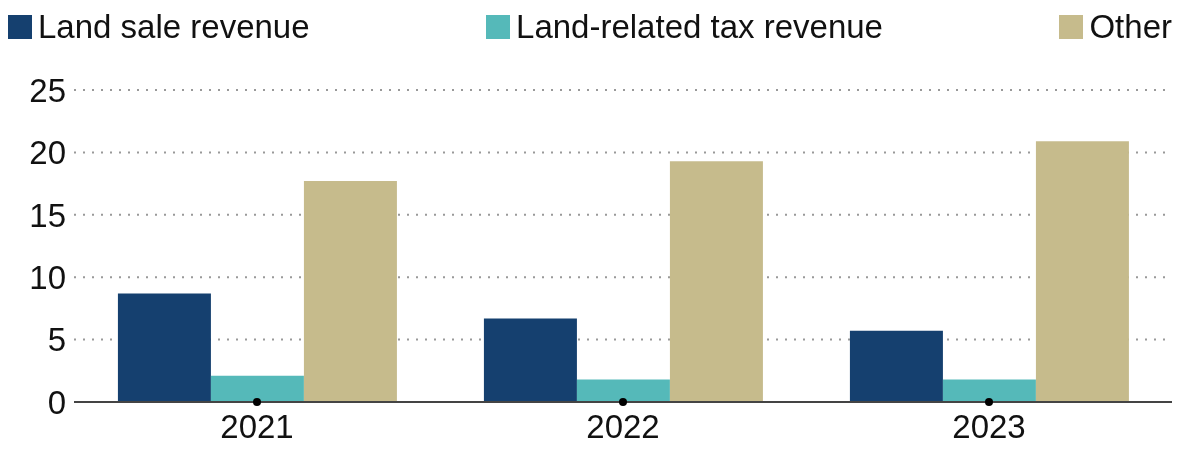 The image size is (1180, 473). What do you see at coordinates (623, 426) in the screenshot?
I see `x-tick-label: 2022` at bounding box center [623, 426].